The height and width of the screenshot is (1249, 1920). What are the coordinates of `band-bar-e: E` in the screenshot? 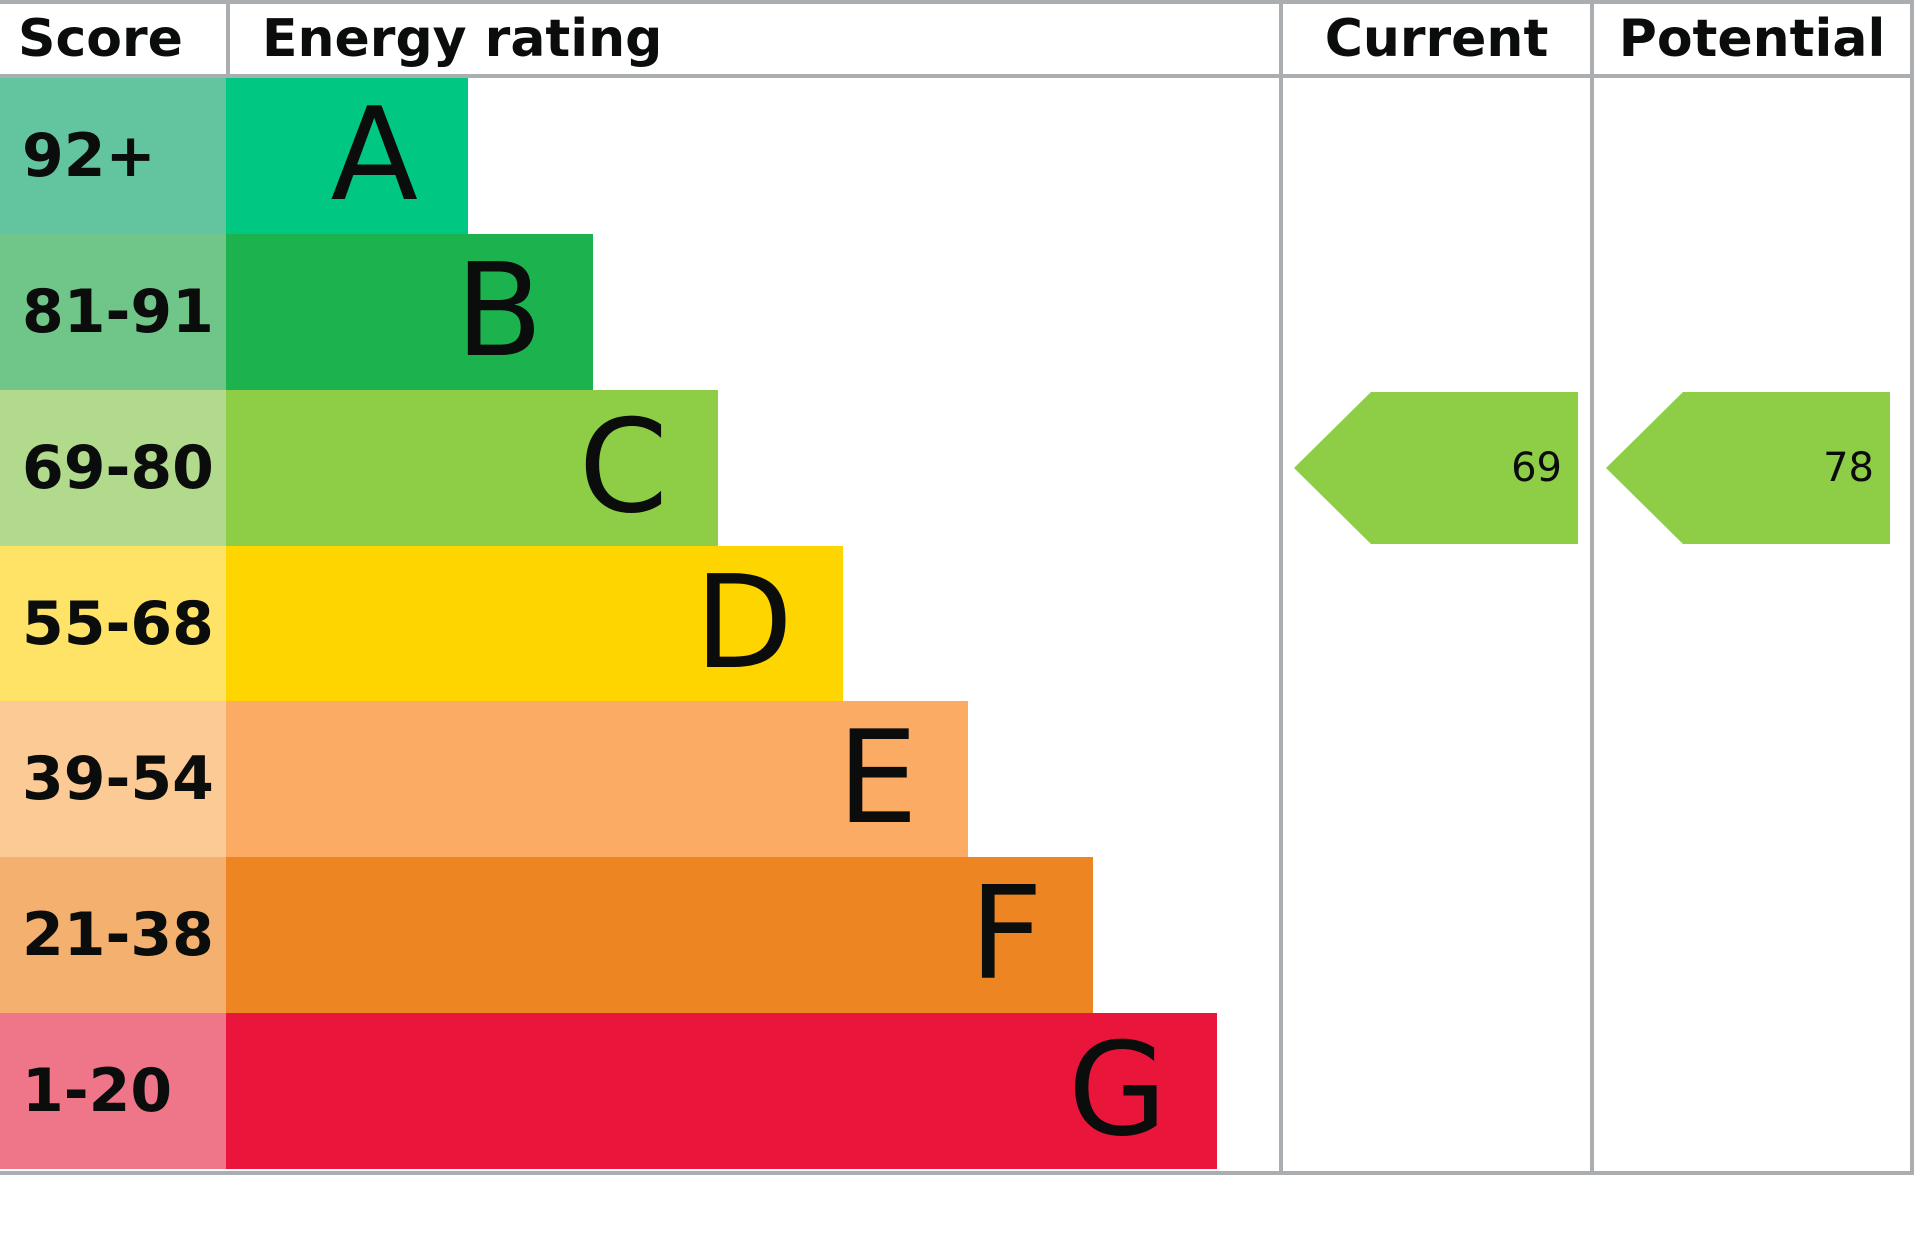 It's located at (597, 779).